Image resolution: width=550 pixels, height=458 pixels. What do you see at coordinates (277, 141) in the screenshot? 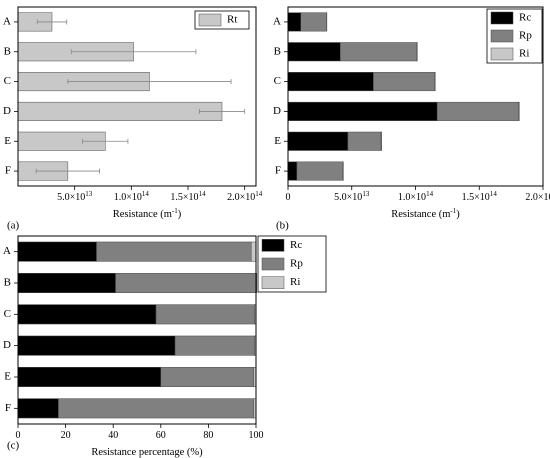
I see `y-tick-label-b-E: E` at bounding box center [277, 141].